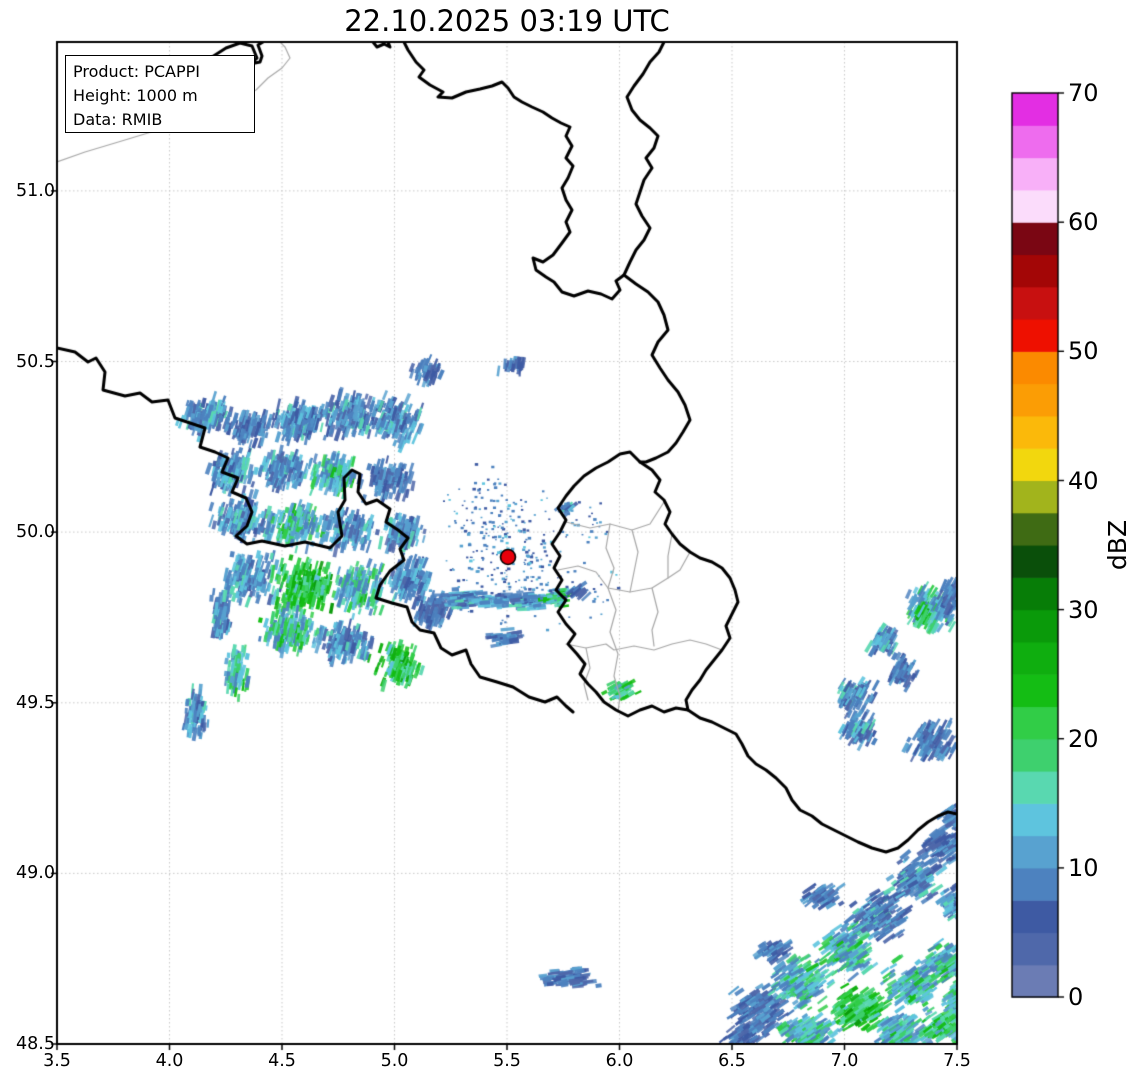 The height and width of the screenshot is (1084, 1145). Describe the element at coordinates (1083, 738) in the screenshot. I see `tick-cb-label: 20` at that location.